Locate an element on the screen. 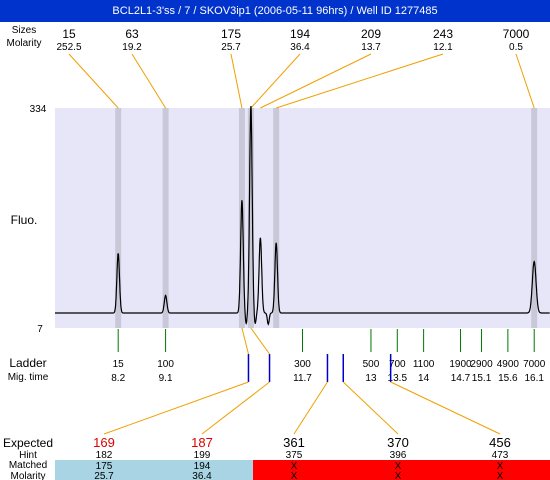  ladder-size-label: 7000 is located at coordinates (534, 364).